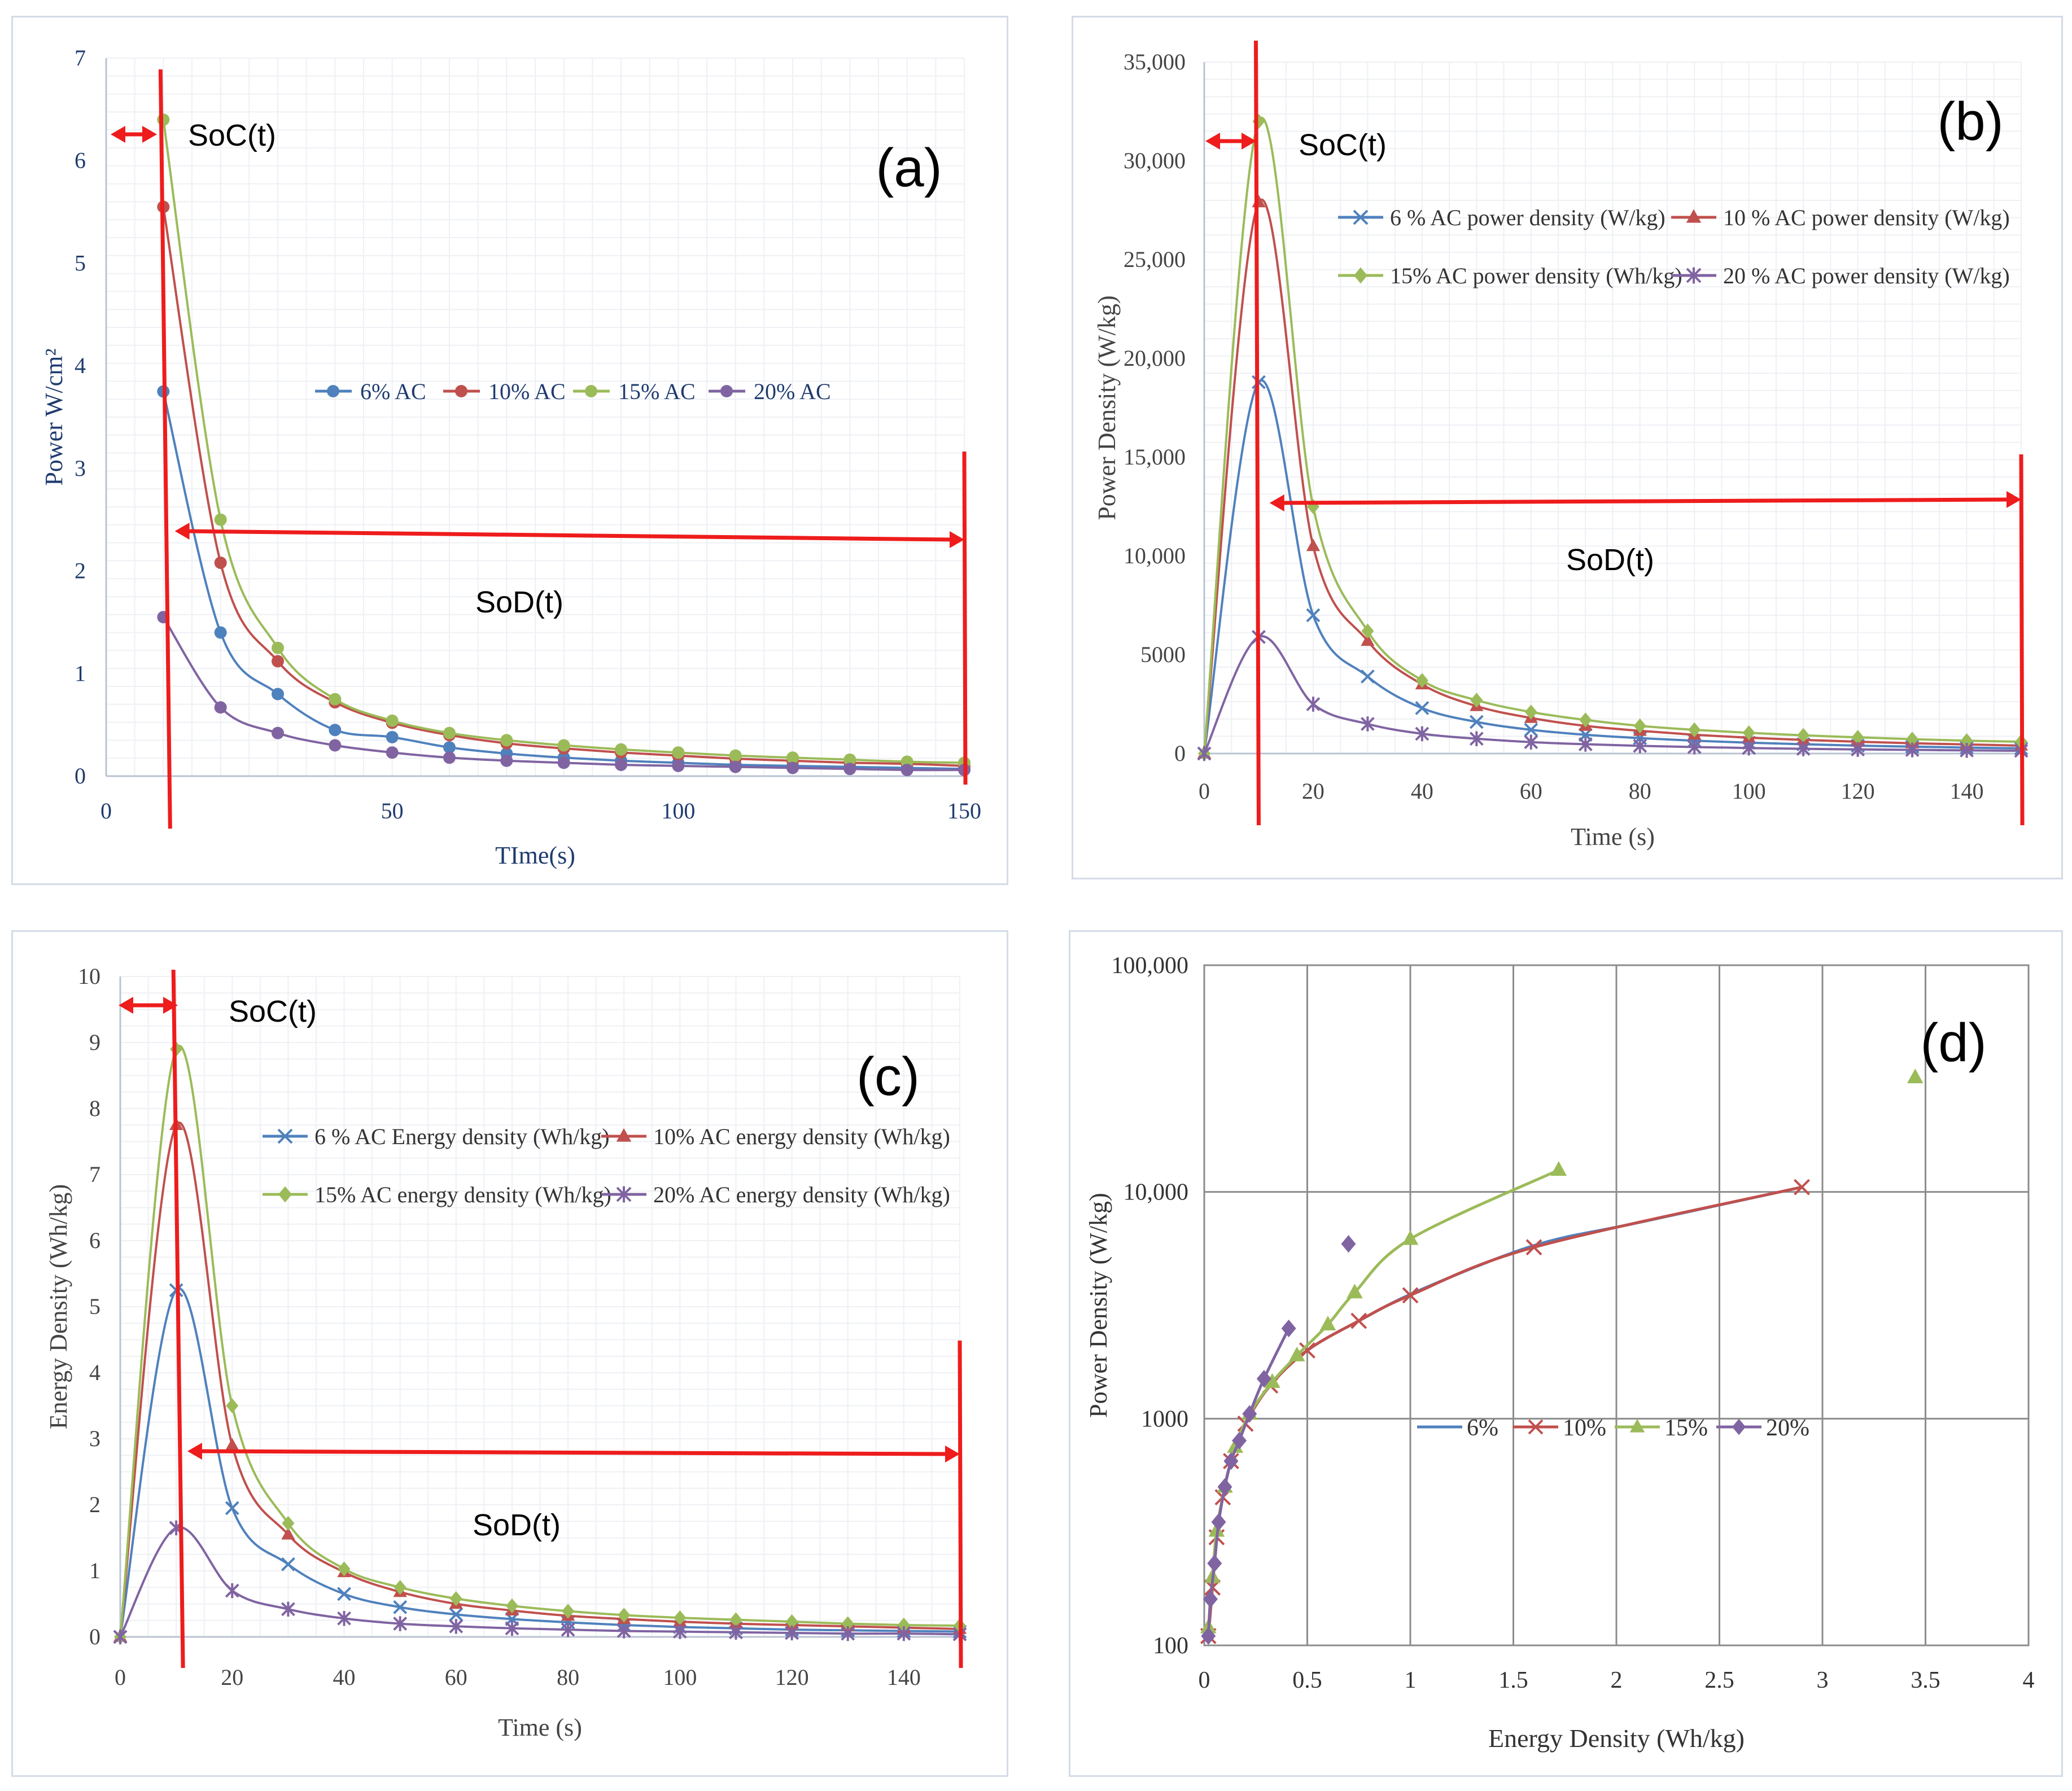 The image size is (2072, 1791). Describe the element at coordinates (904, 1677) in the screenshot. I see `x-tick-label: 140` at that location.